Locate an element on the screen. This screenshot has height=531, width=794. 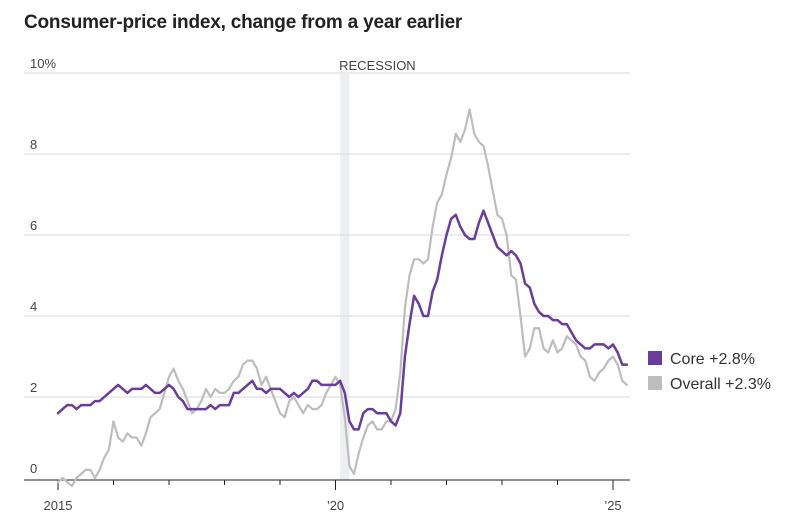
legend-swatch-overall is located at coordinates (655, 383).